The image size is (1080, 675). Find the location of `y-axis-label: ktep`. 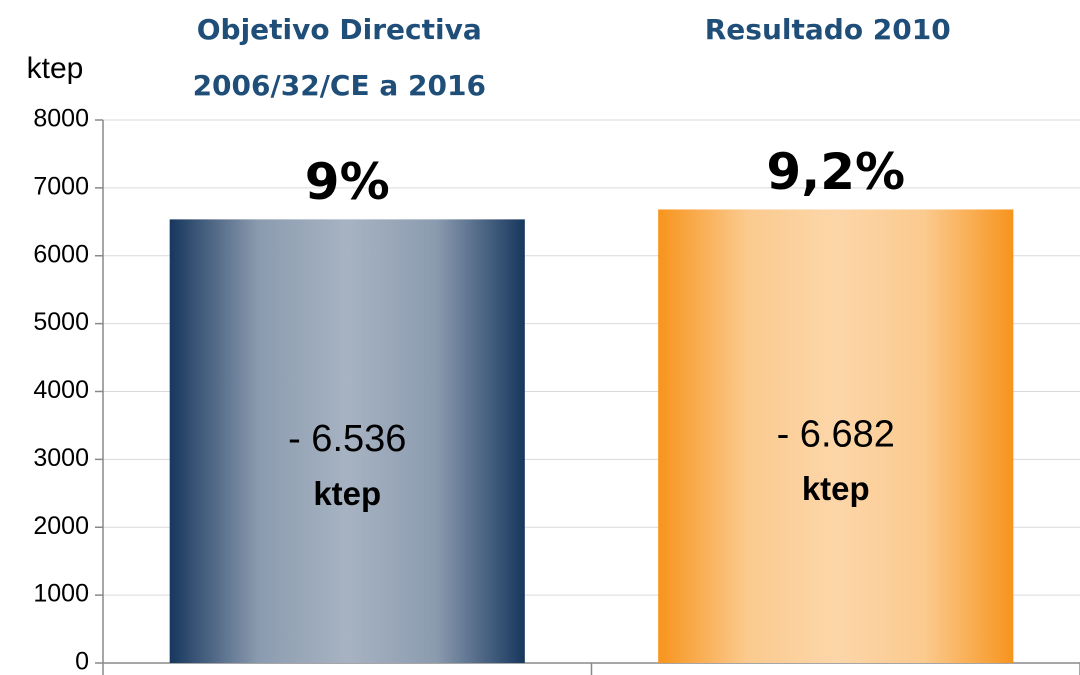

y-axis-label: ktep is located at coordinates (55, 68).